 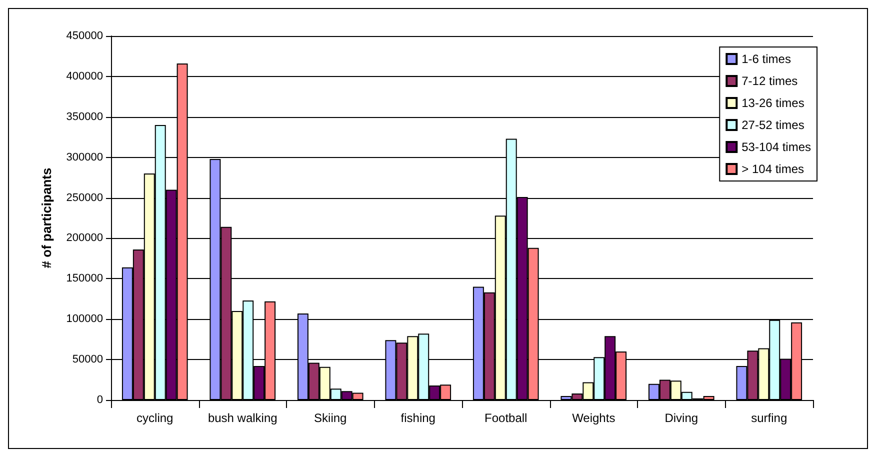 I want to click on y-tick-label: 250000, so click(x=84, y=198).